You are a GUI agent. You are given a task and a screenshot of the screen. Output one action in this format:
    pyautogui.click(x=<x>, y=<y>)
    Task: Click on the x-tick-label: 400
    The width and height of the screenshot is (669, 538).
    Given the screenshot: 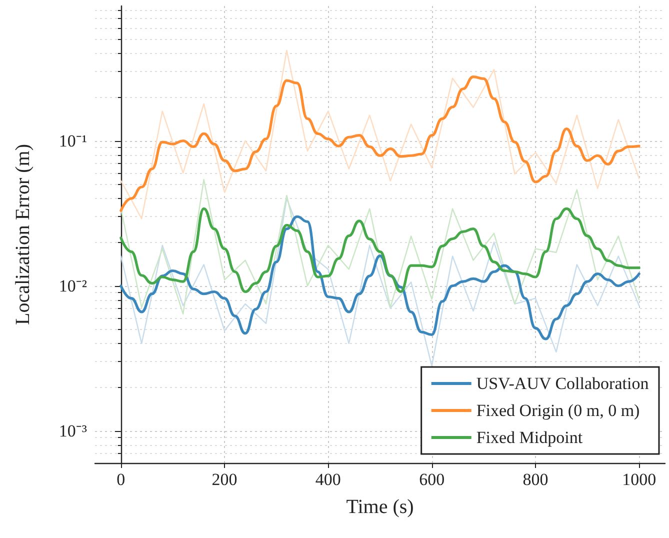 What is the action you would take?
    pyautogui.click(x=328, y=479)
    